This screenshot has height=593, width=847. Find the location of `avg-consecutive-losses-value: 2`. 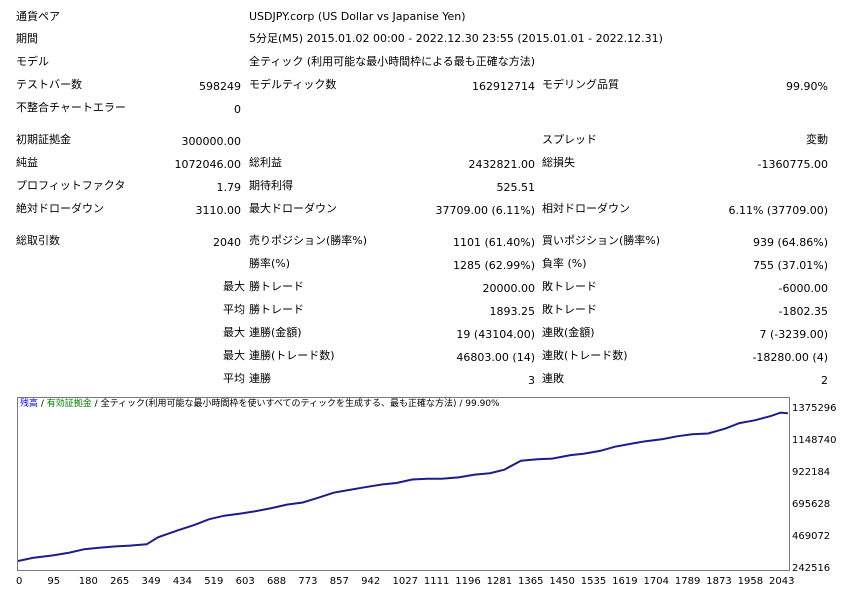

avg-consecutive-losses-value: 2 is located at coordinates (824, 380).